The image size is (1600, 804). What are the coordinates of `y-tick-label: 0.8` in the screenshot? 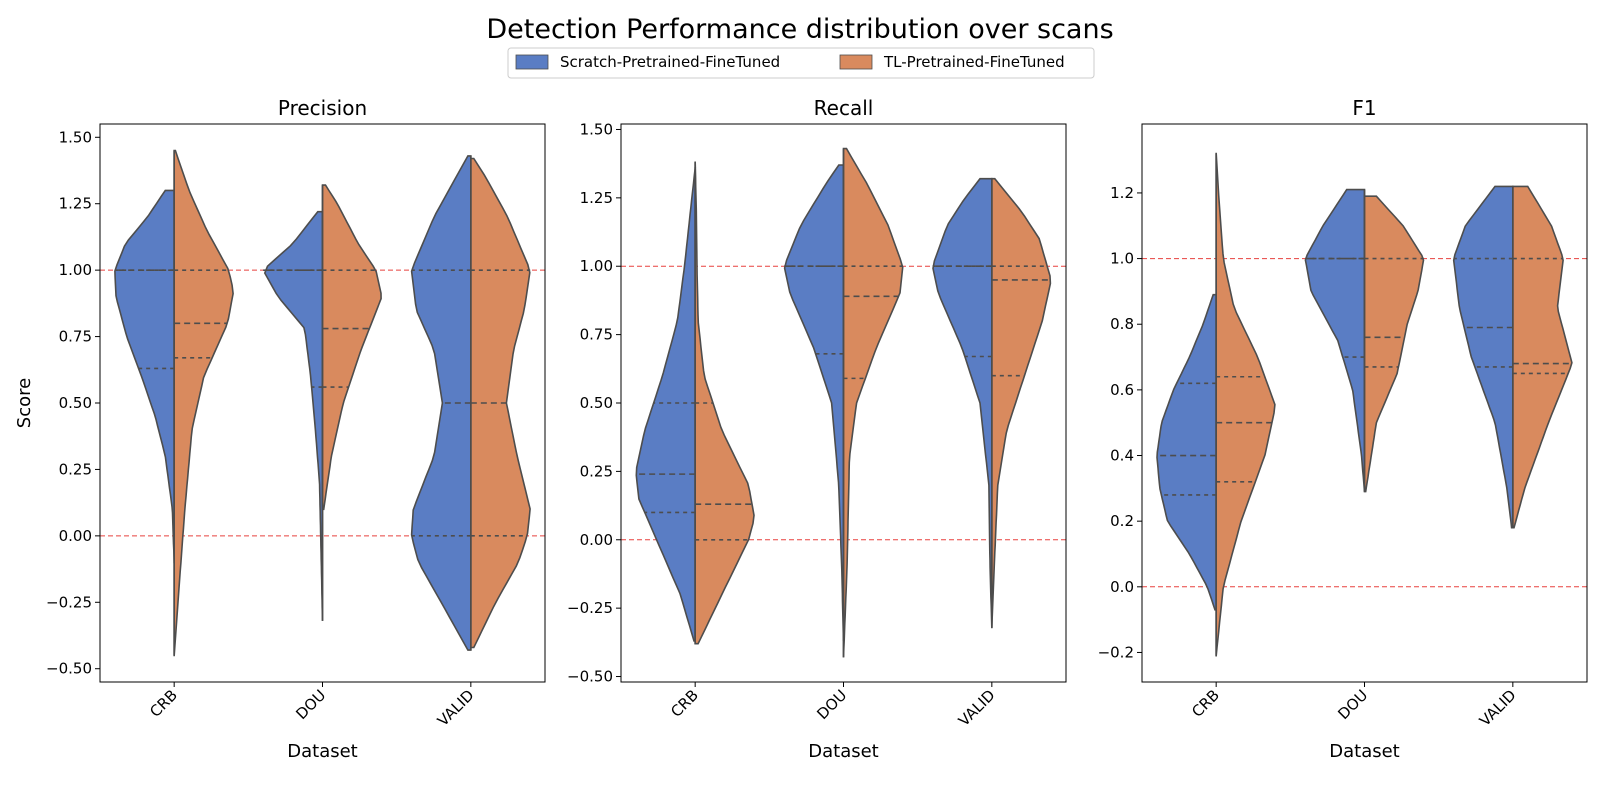 It's located at (1122, 324).